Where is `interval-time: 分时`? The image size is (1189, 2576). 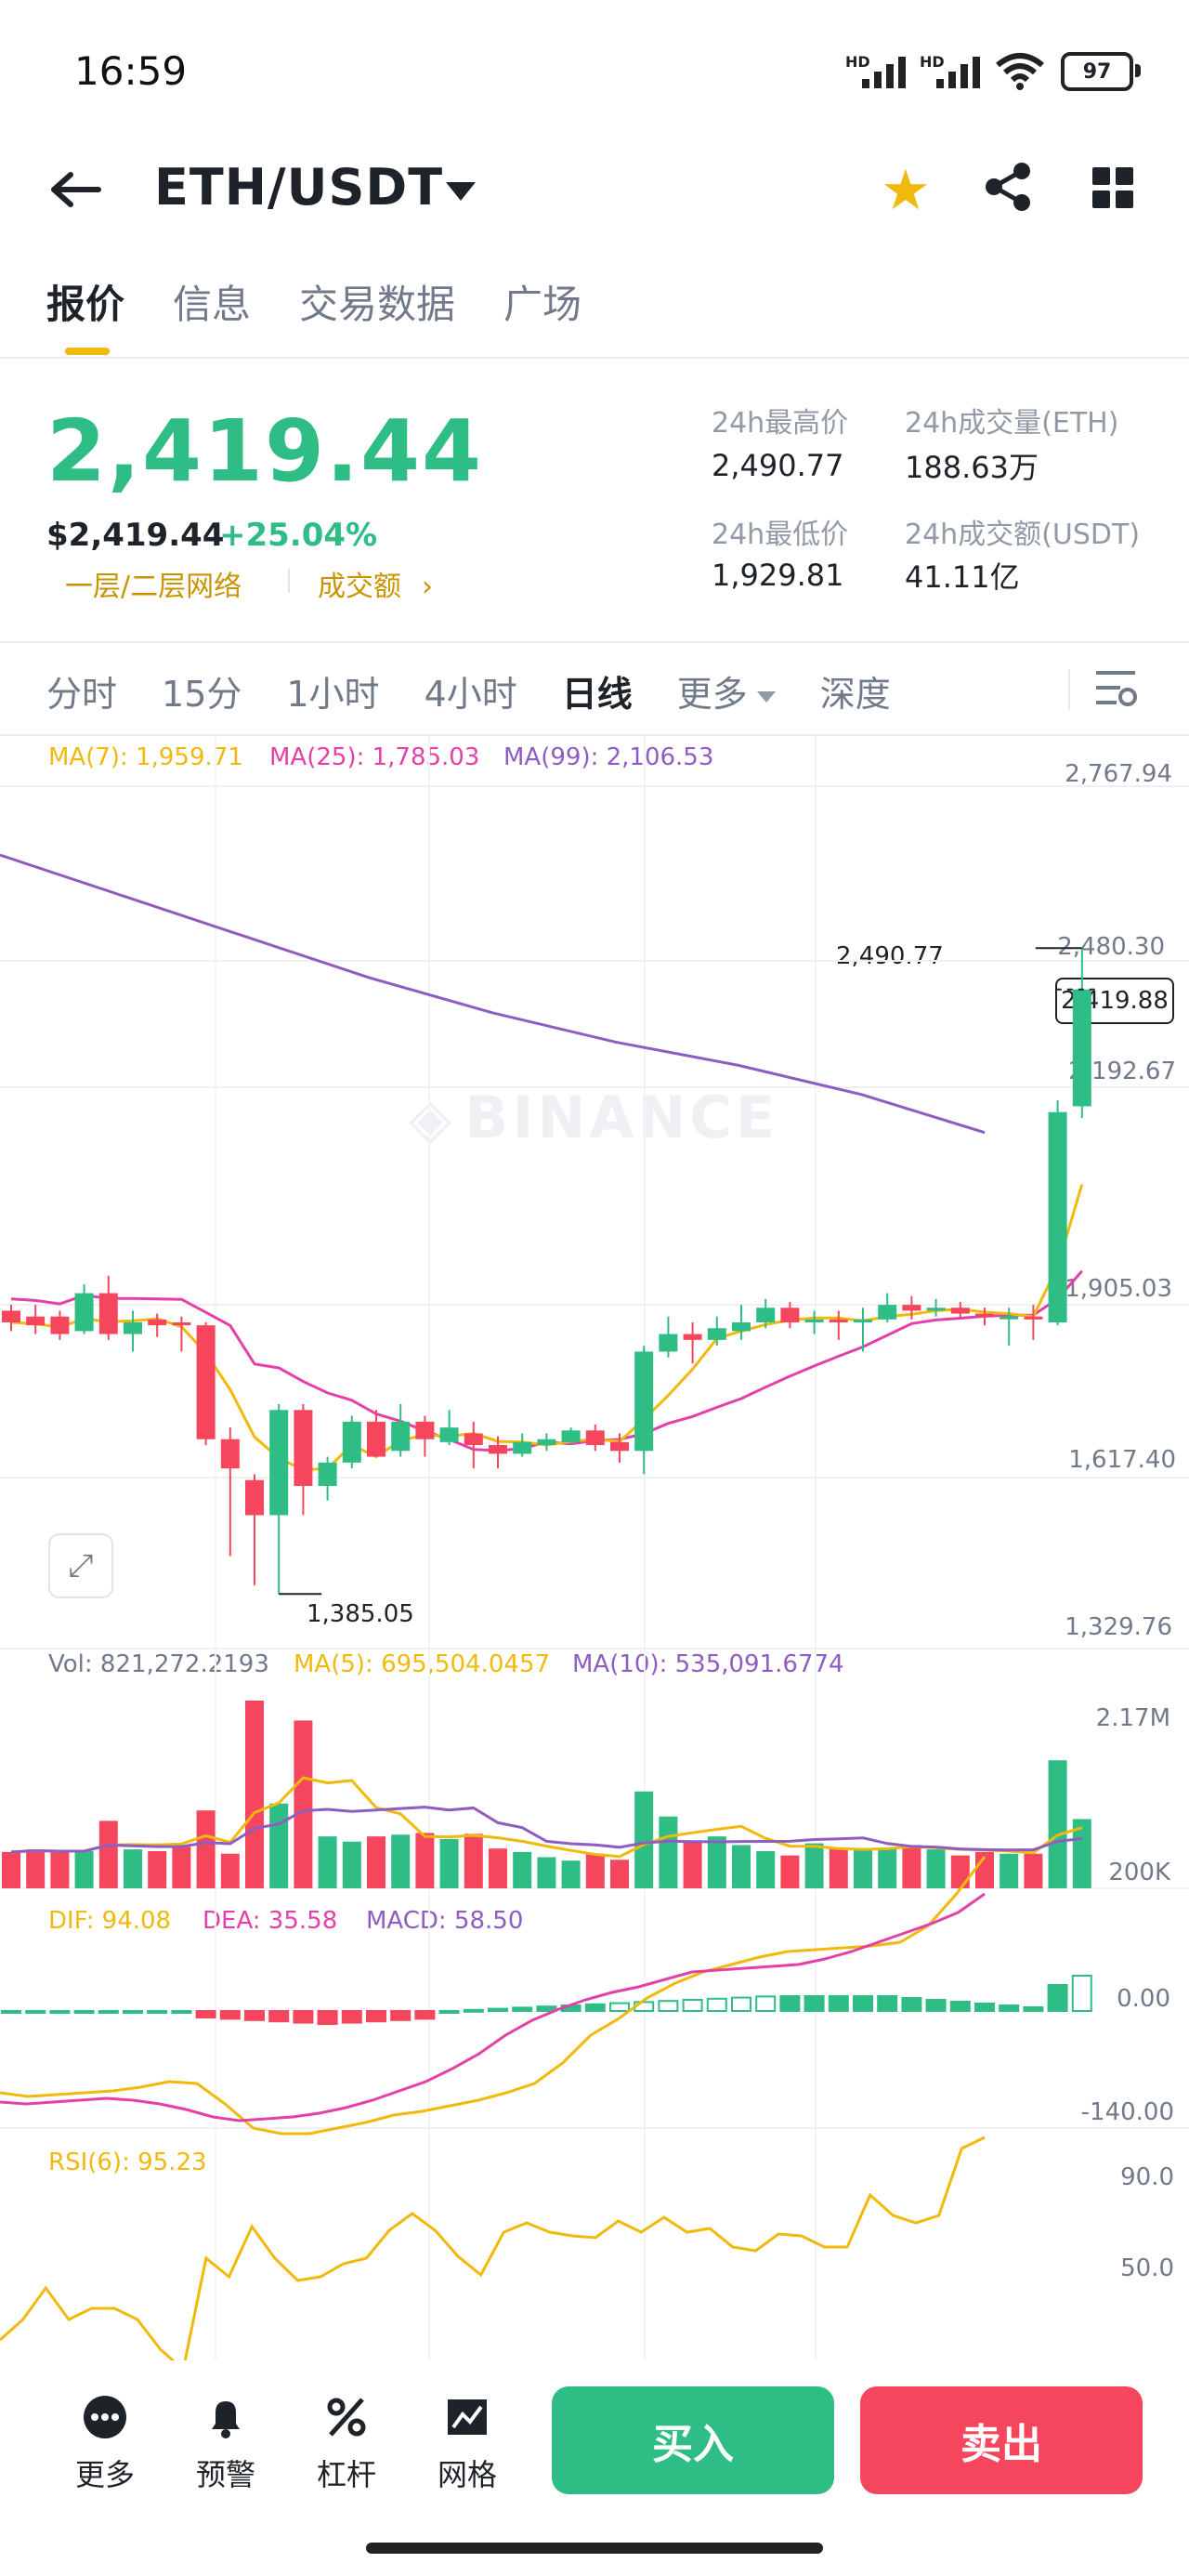
interval-time: 分时 is located at coordinates (82, 694).